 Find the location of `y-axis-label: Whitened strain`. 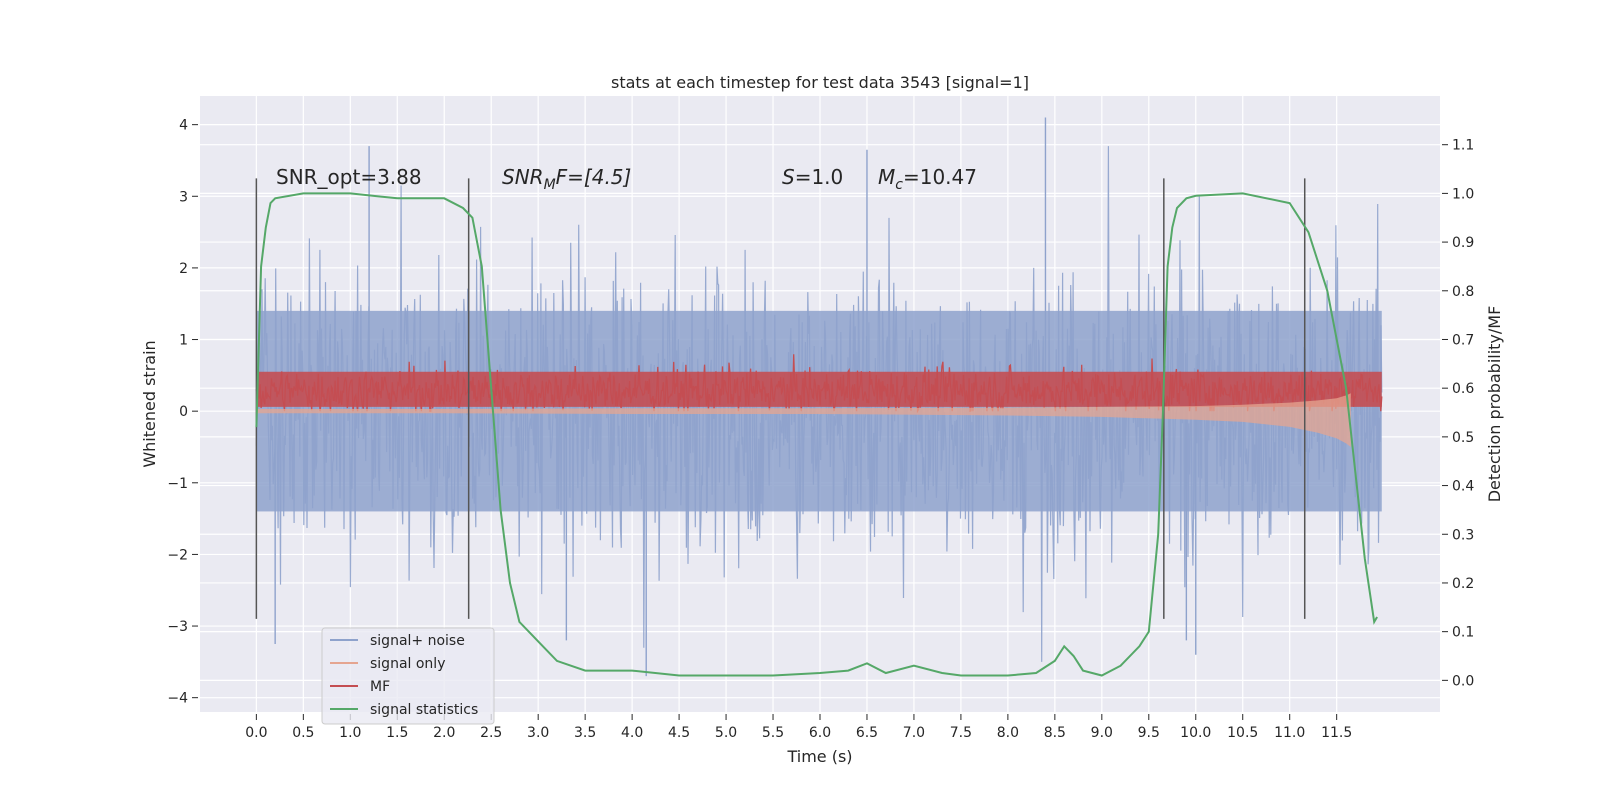

y-axis-label: Whitened strain is located at coordinates (149, 403).